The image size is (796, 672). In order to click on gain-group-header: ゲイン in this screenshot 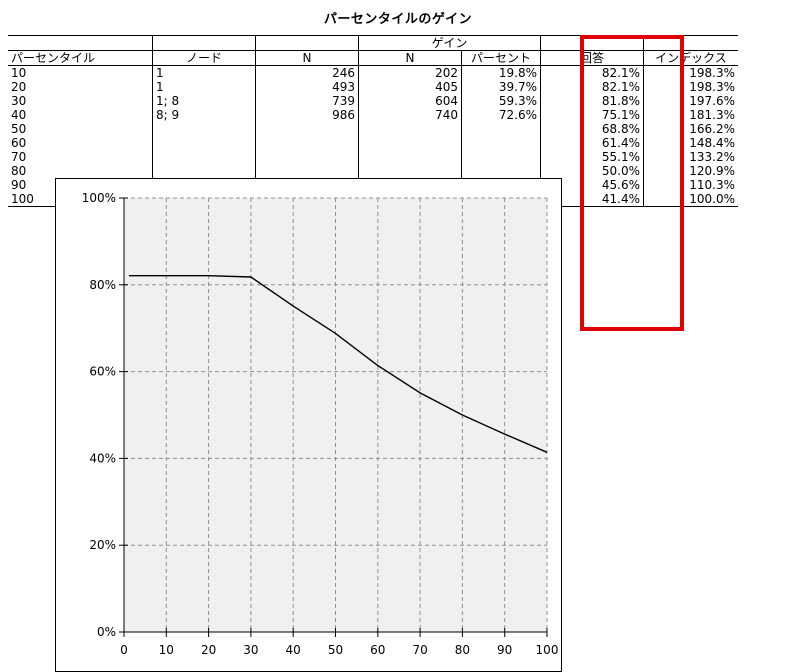, I will do `click(449, 43)`.